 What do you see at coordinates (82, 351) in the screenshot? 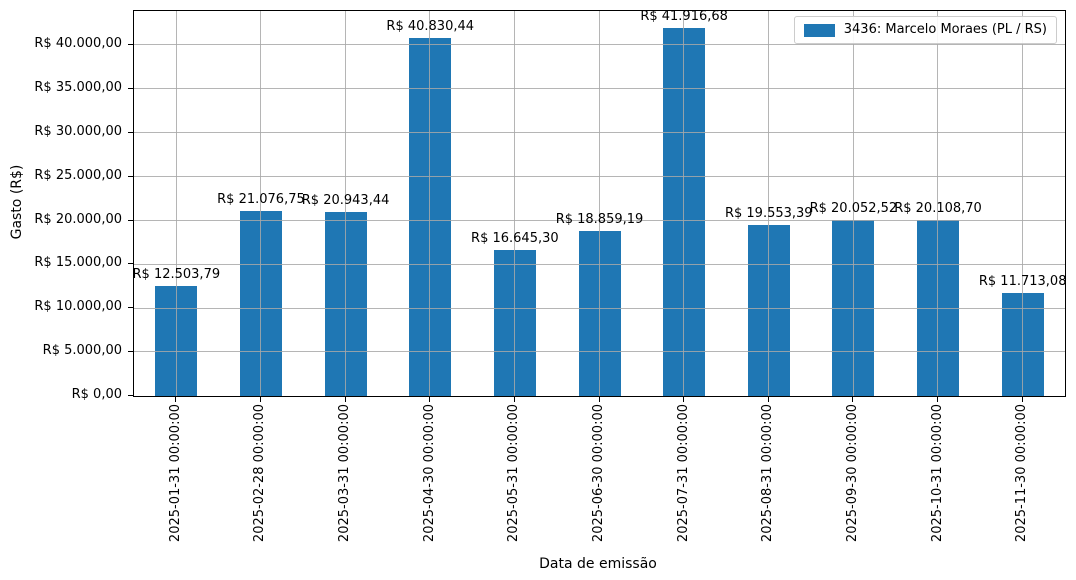
I see `y-tick-label: R$ 5.000,00` at bounding box center [82, 351].